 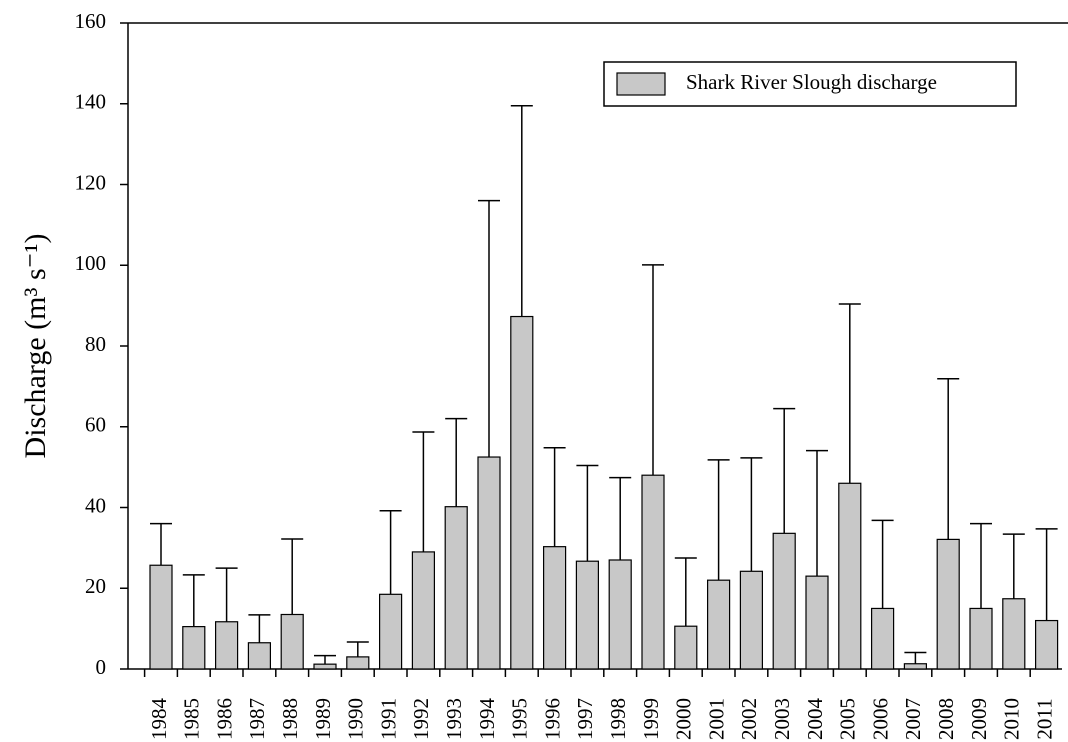 I want to click on y-tick-label: 20, so click(x=95, y=586).